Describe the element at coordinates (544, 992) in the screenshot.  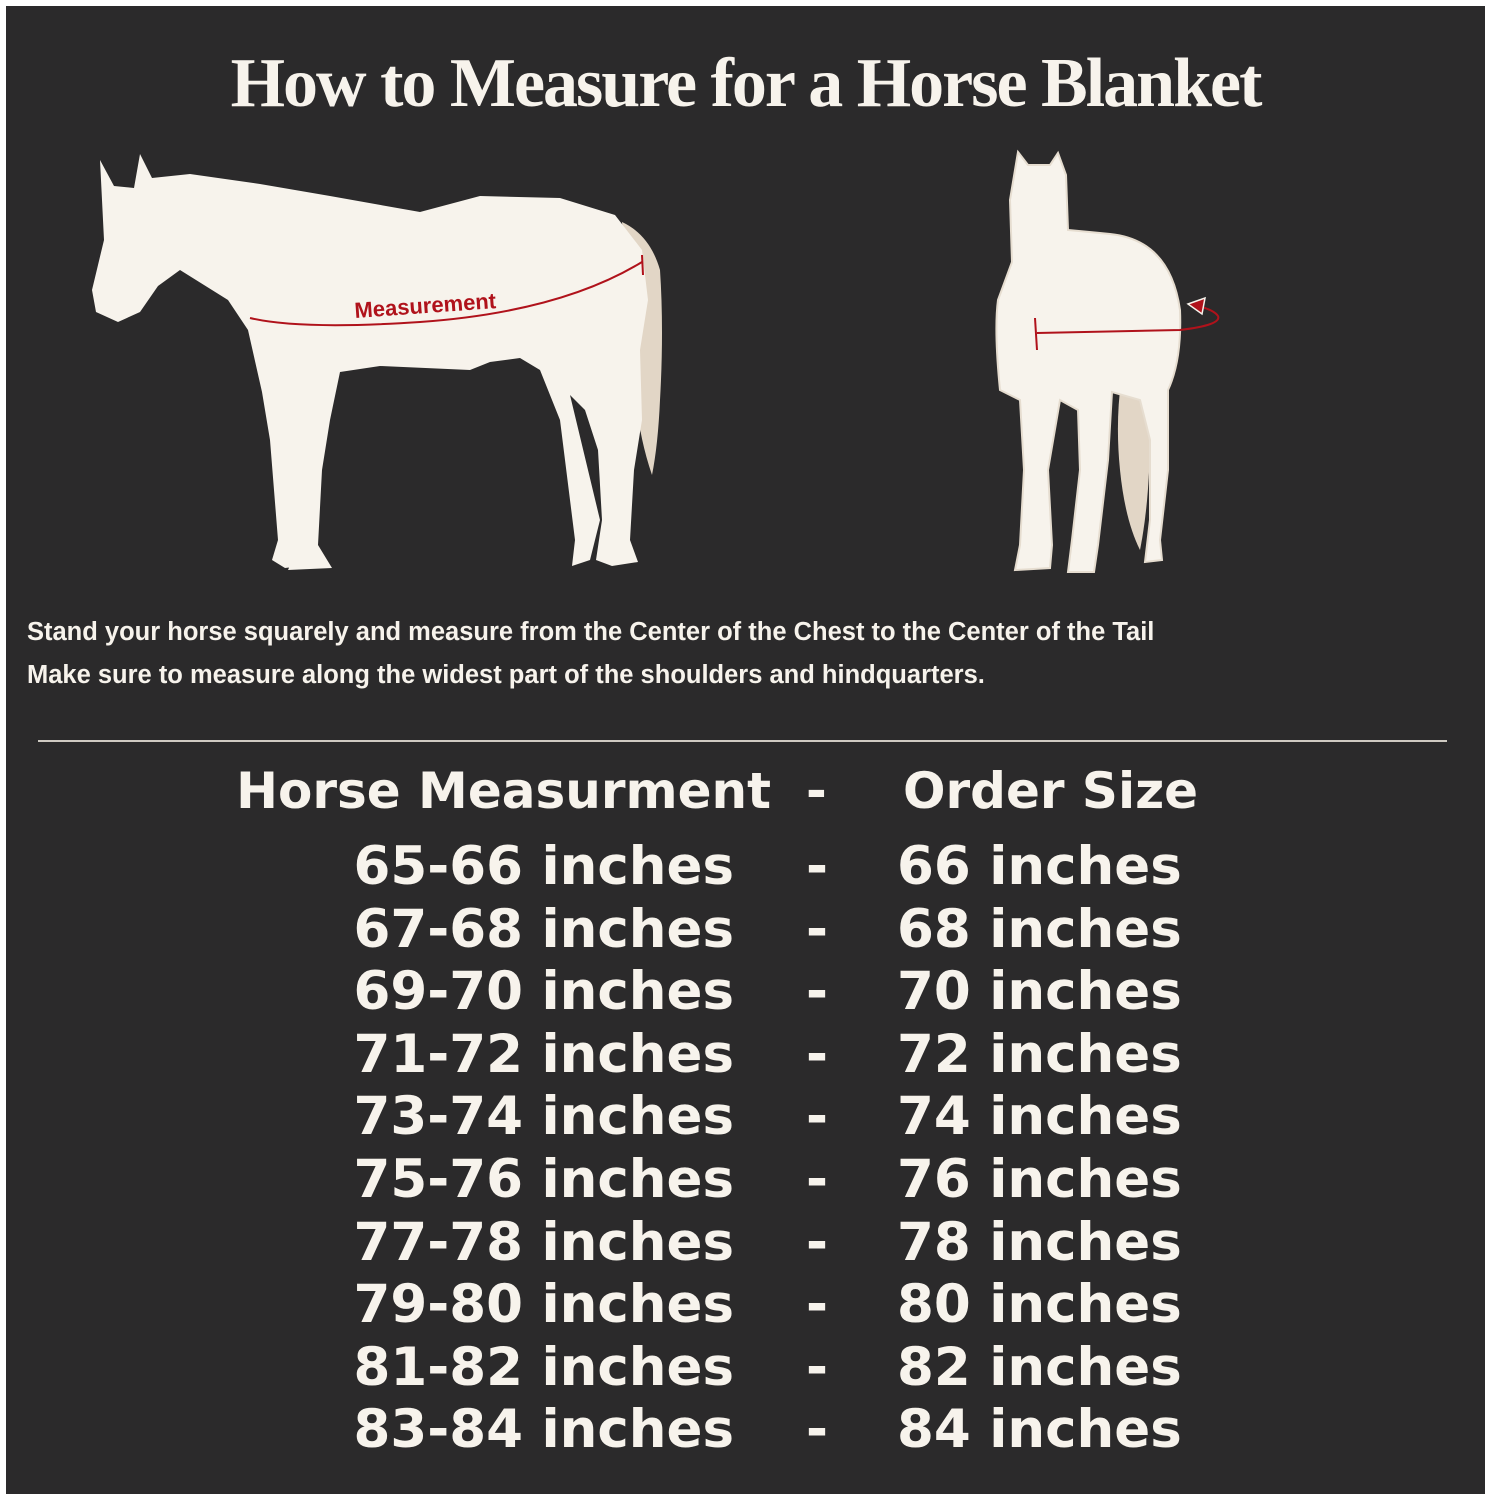
I see `row-measurement: 69-70 inches` at that location.